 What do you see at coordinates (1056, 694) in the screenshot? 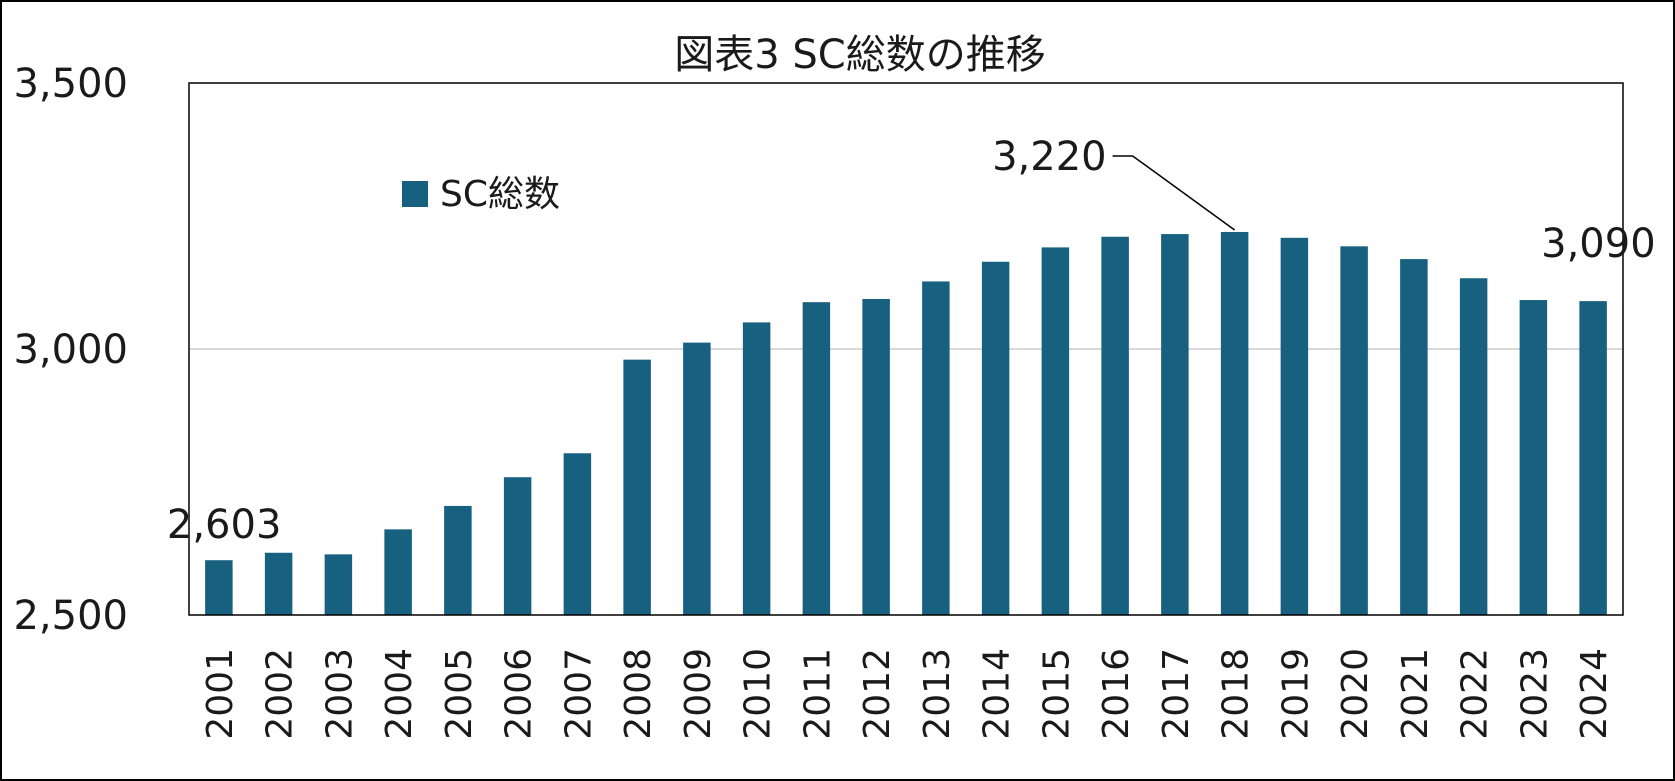
I see `x-tick-label: 2015` at bounding box center [1056, 694].